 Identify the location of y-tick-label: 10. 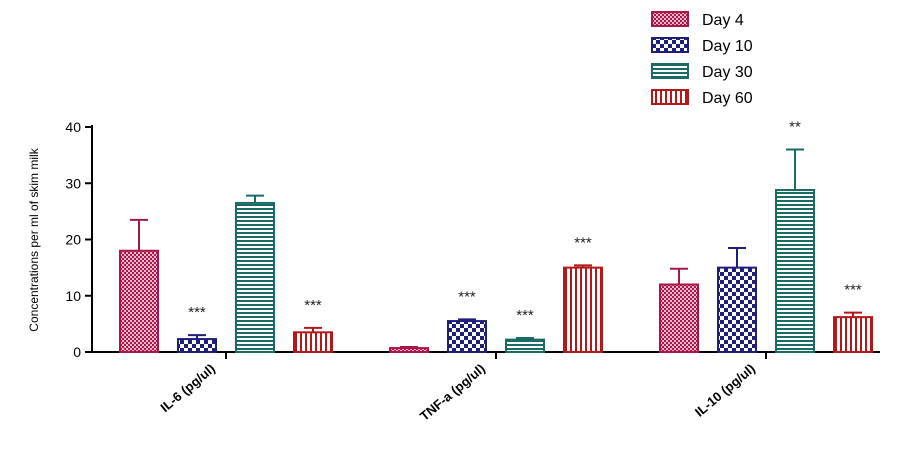
(73, 296).